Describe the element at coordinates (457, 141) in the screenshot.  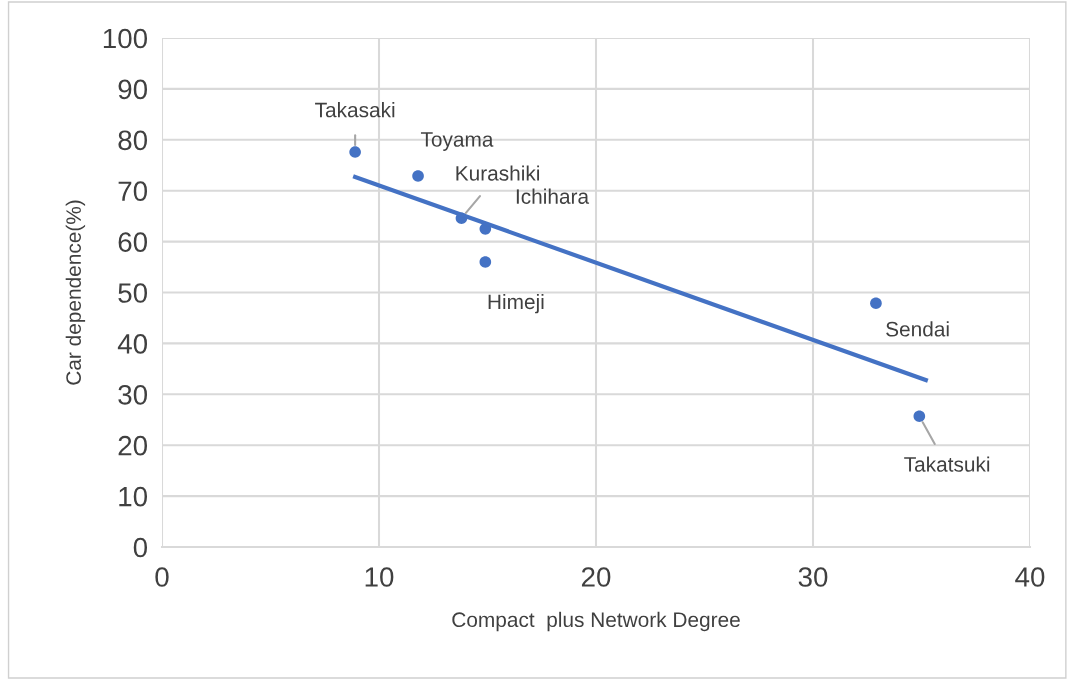
I see `annotation: Toyama` at that location.